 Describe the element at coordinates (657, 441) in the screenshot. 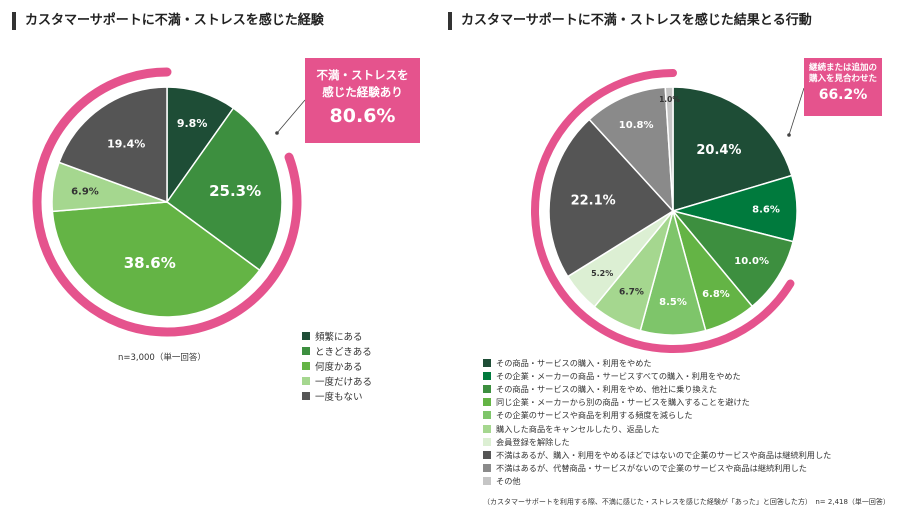

I see `legend-item: 会員登録を解除した` at that location.